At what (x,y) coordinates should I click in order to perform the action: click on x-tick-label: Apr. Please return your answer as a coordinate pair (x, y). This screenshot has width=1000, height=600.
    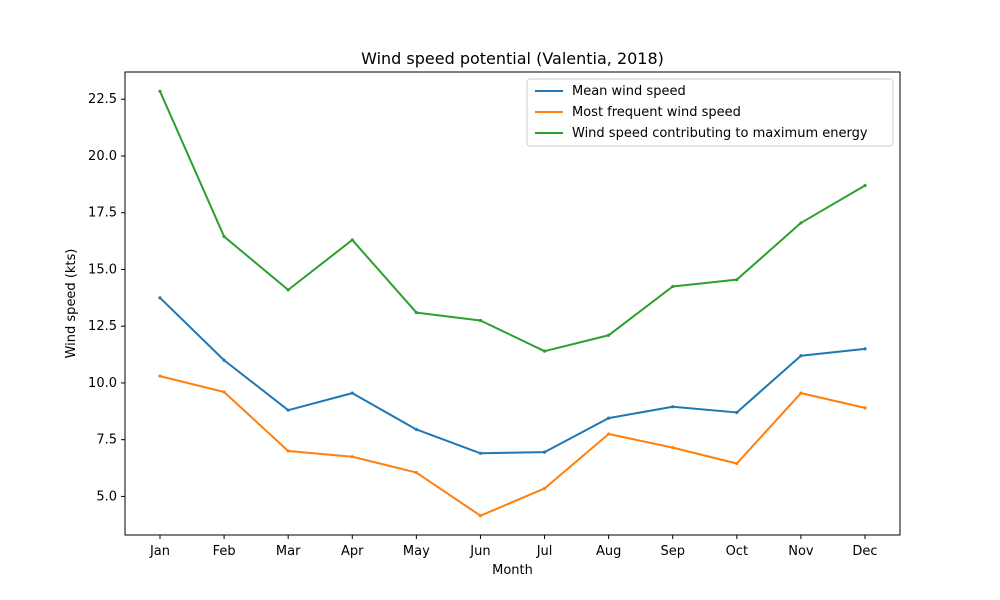
    Looking at the image, I should click on (352, 551).